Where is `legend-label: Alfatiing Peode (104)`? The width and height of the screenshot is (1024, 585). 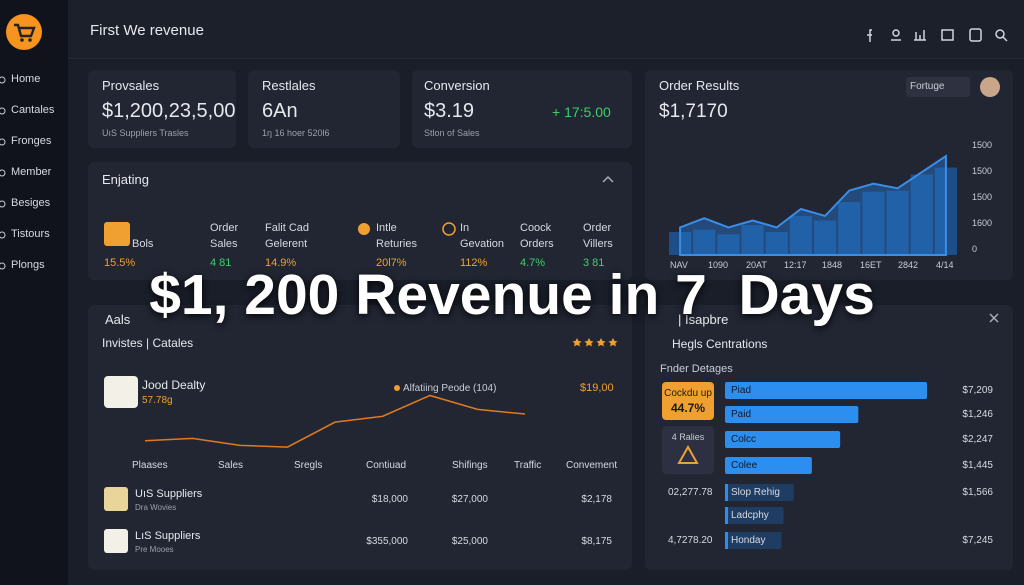 legend-label: Alfatiing Peode (104) is located at coordinates (450, 388).